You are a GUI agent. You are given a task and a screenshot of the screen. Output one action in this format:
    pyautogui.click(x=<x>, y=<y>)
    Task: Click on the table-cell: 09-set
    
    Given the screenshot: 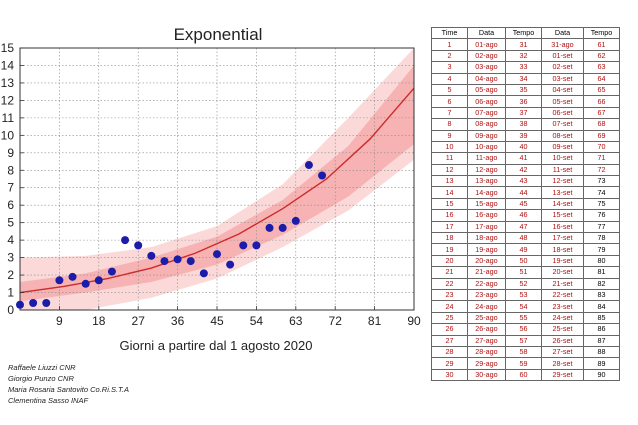 What is the action you would take?
    pyautogui.click(x=562, y=147)
    